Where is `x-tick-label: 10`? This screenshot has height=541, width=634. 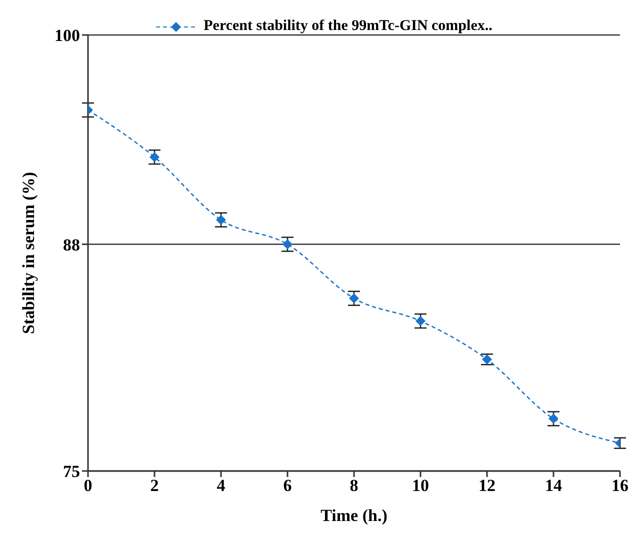
x-tick-label: 10 is located at coordinates (420, 486).